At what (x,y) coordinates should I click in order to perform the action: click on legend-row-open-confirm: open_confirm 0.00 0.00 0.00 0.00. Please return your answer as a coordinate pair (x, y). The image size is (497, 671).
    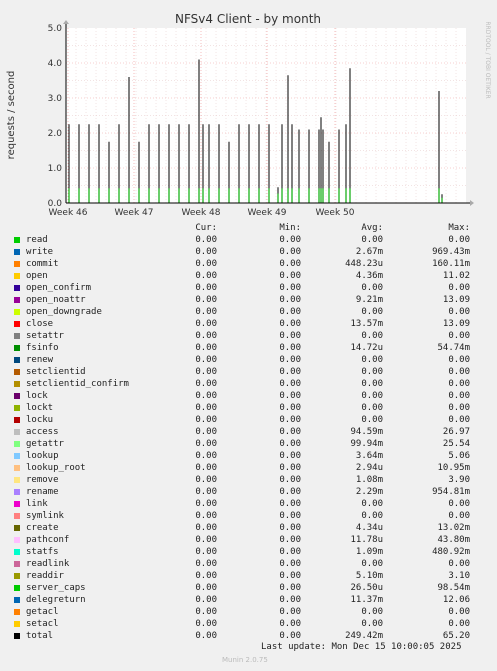
    Looking at the image, I should click on (248, 288).